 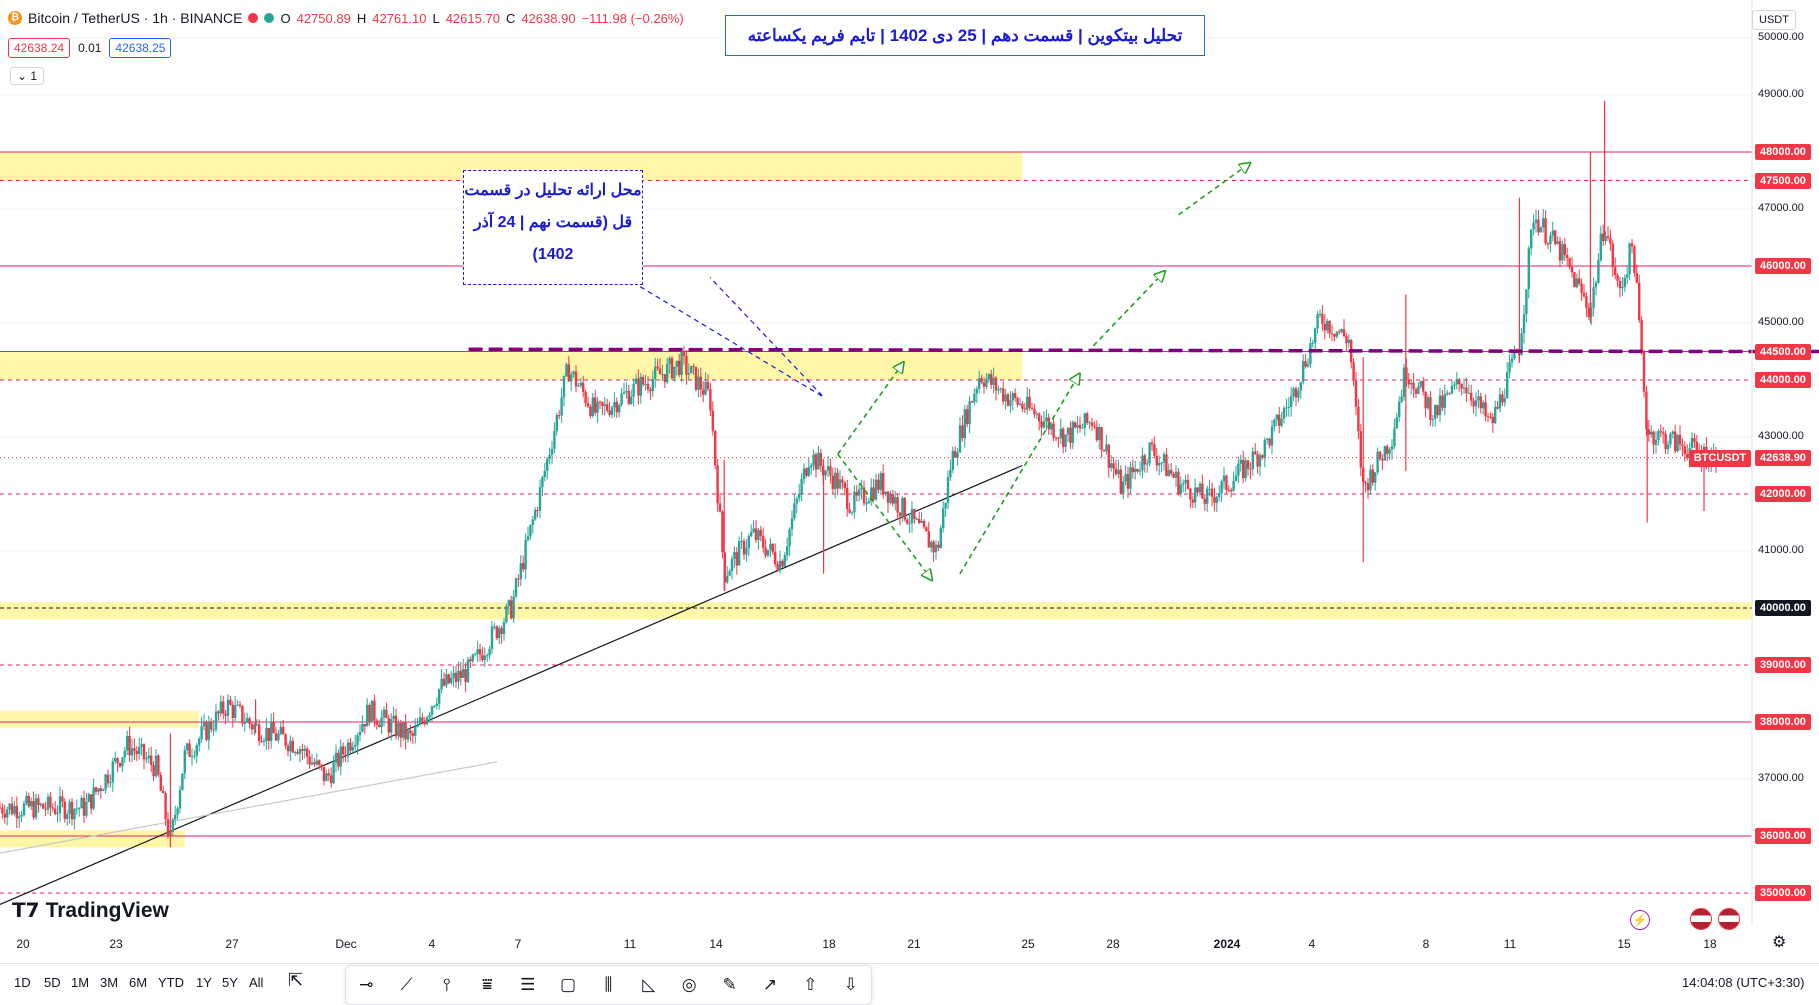 I want to click on brush-tool-icon: ✎, so click(x=729, y=984).